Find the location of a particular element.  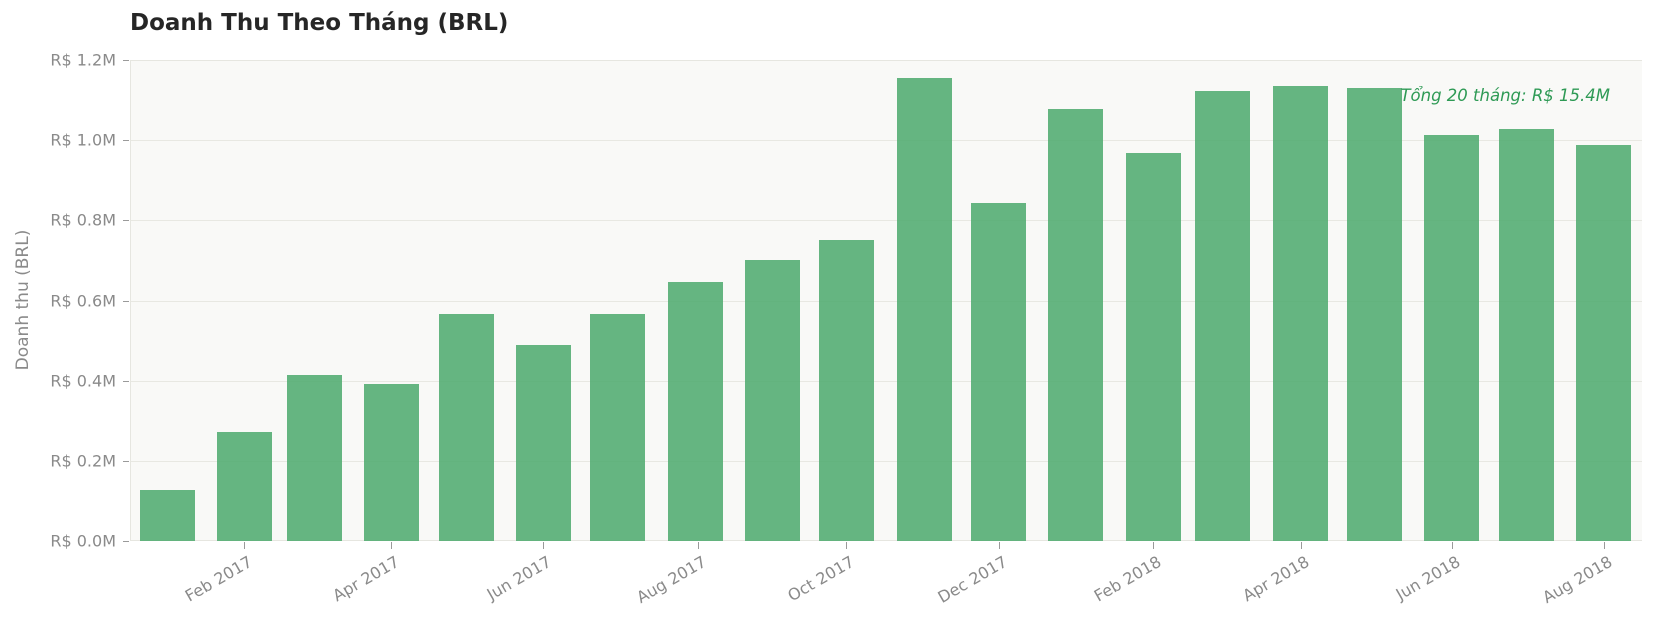

y-tick-label: R$ 0.4M is located at coordinates (83, 381).